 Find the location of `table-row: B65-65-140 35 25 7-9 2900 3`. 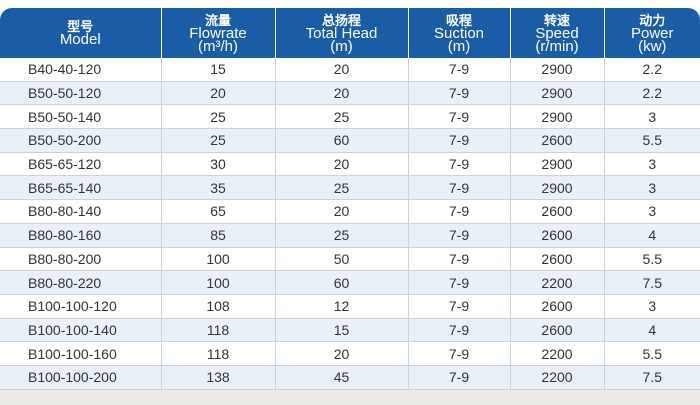

table-row: B65-65-140 35 25 7-9 2900 3 is located at coordinates (350, 188).